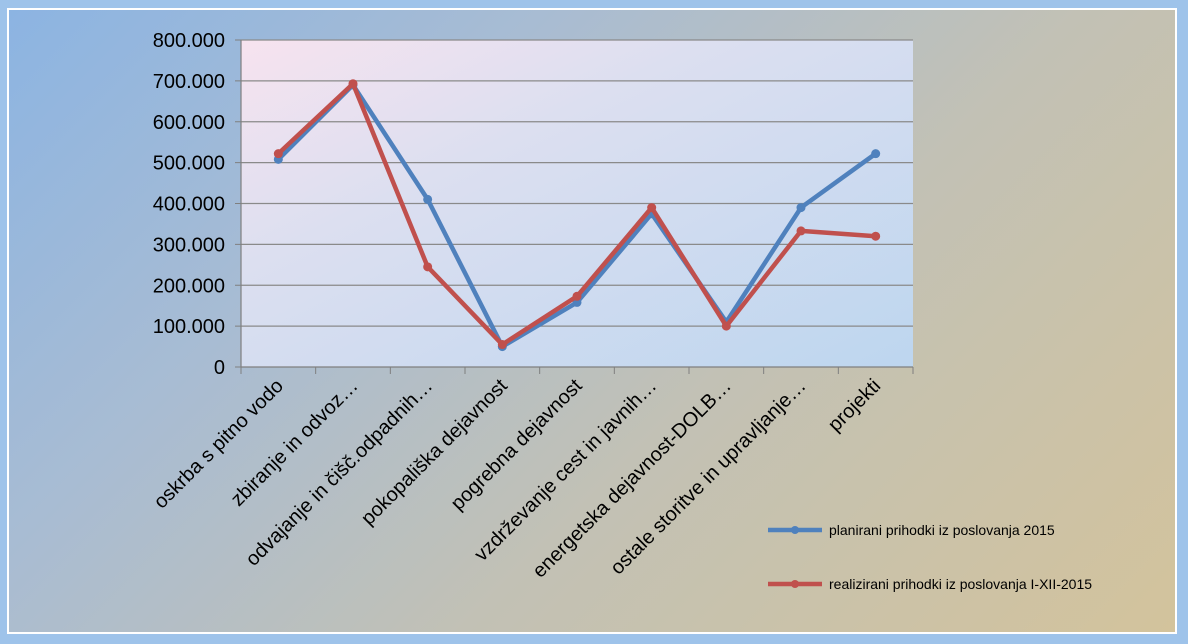 This screenshot has height=644, width=1188. Describe the element at coordinates (517, 445) in the screenshot. I see `x-category-label: pogrebna dejavnost` at that location.